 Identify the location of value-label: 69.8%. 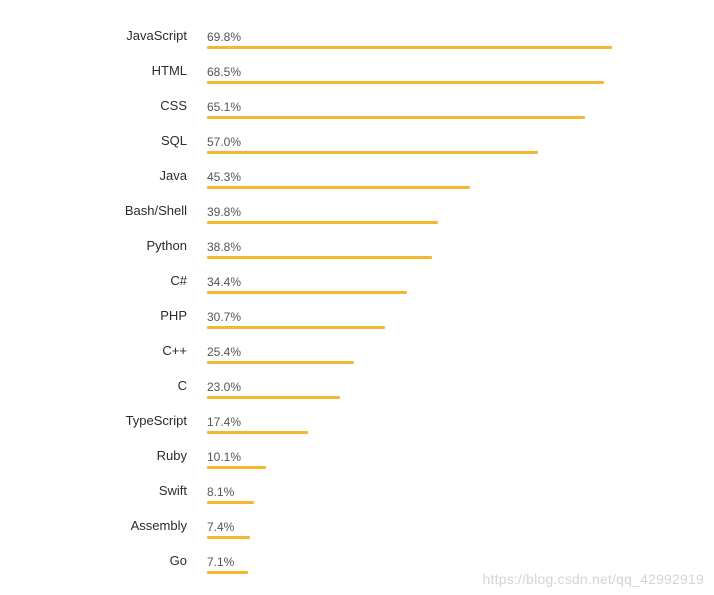
(224, 37).